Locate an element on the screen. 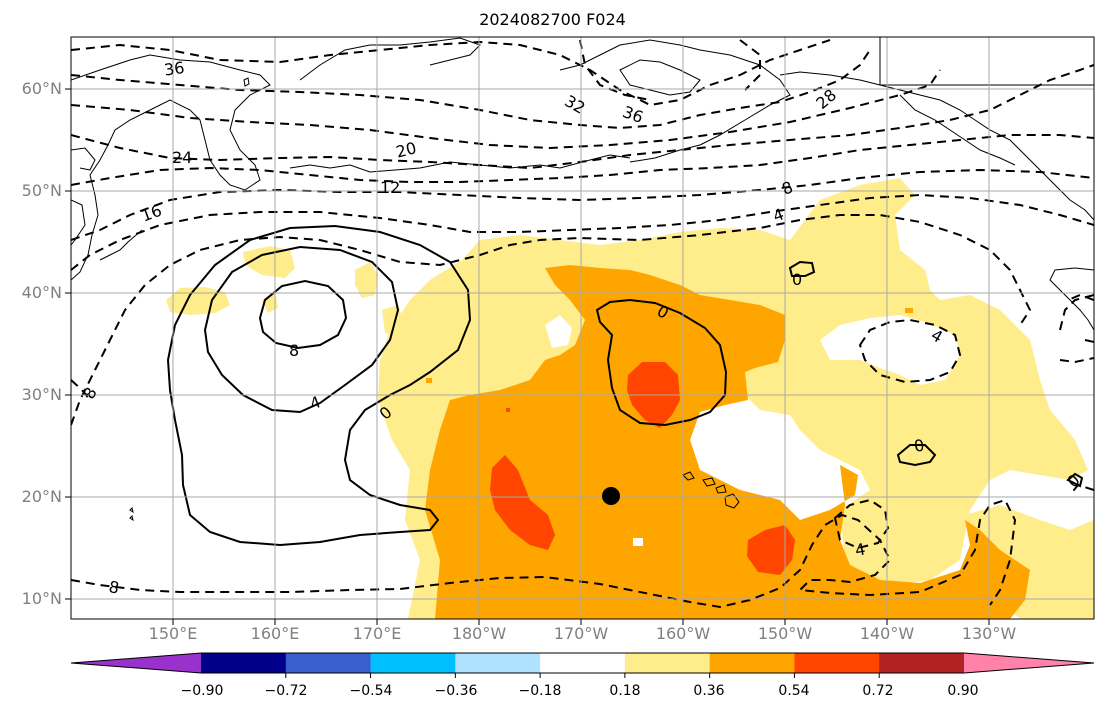 This screenshot has width=1105, height=712. lon-label: 180°W is located at coordinates (479, 633).